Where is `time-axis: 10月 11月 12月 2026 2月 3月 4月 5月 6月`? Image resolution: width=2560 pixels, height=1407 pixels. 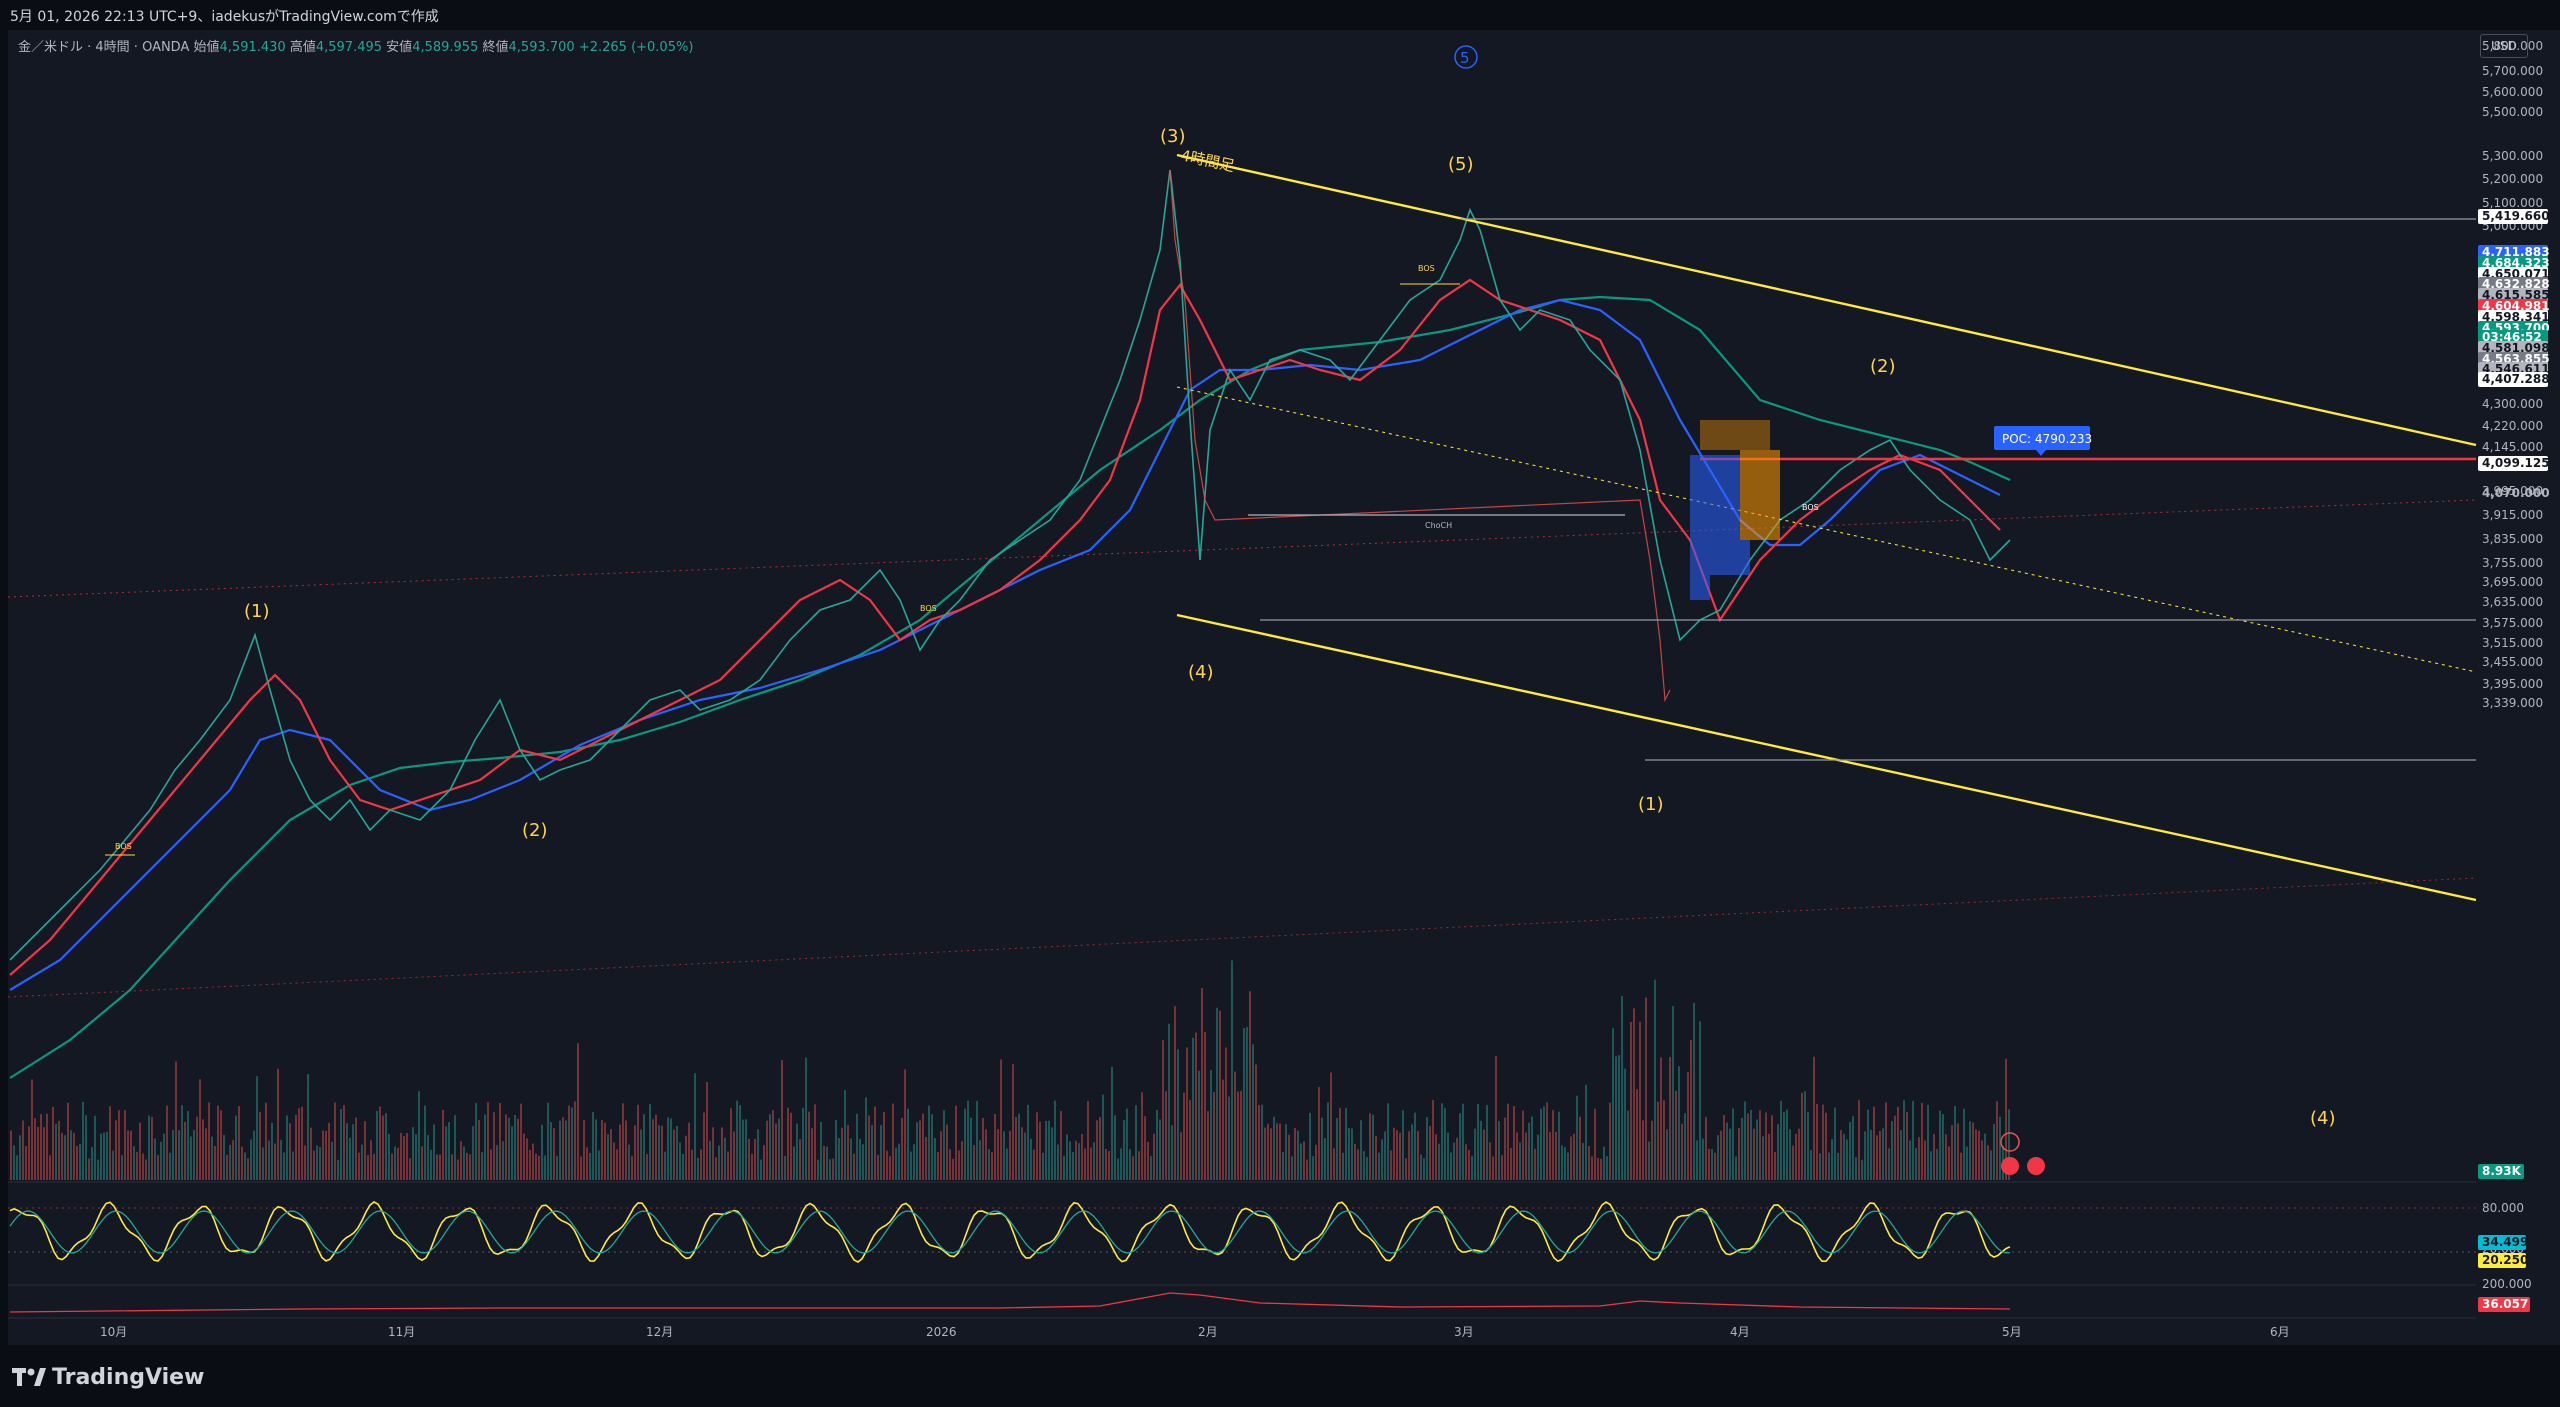 time-axis: 10月 11月 12月 2026 2月 3月 4月 5月 6月 is located at coordinates (1242, 1331).